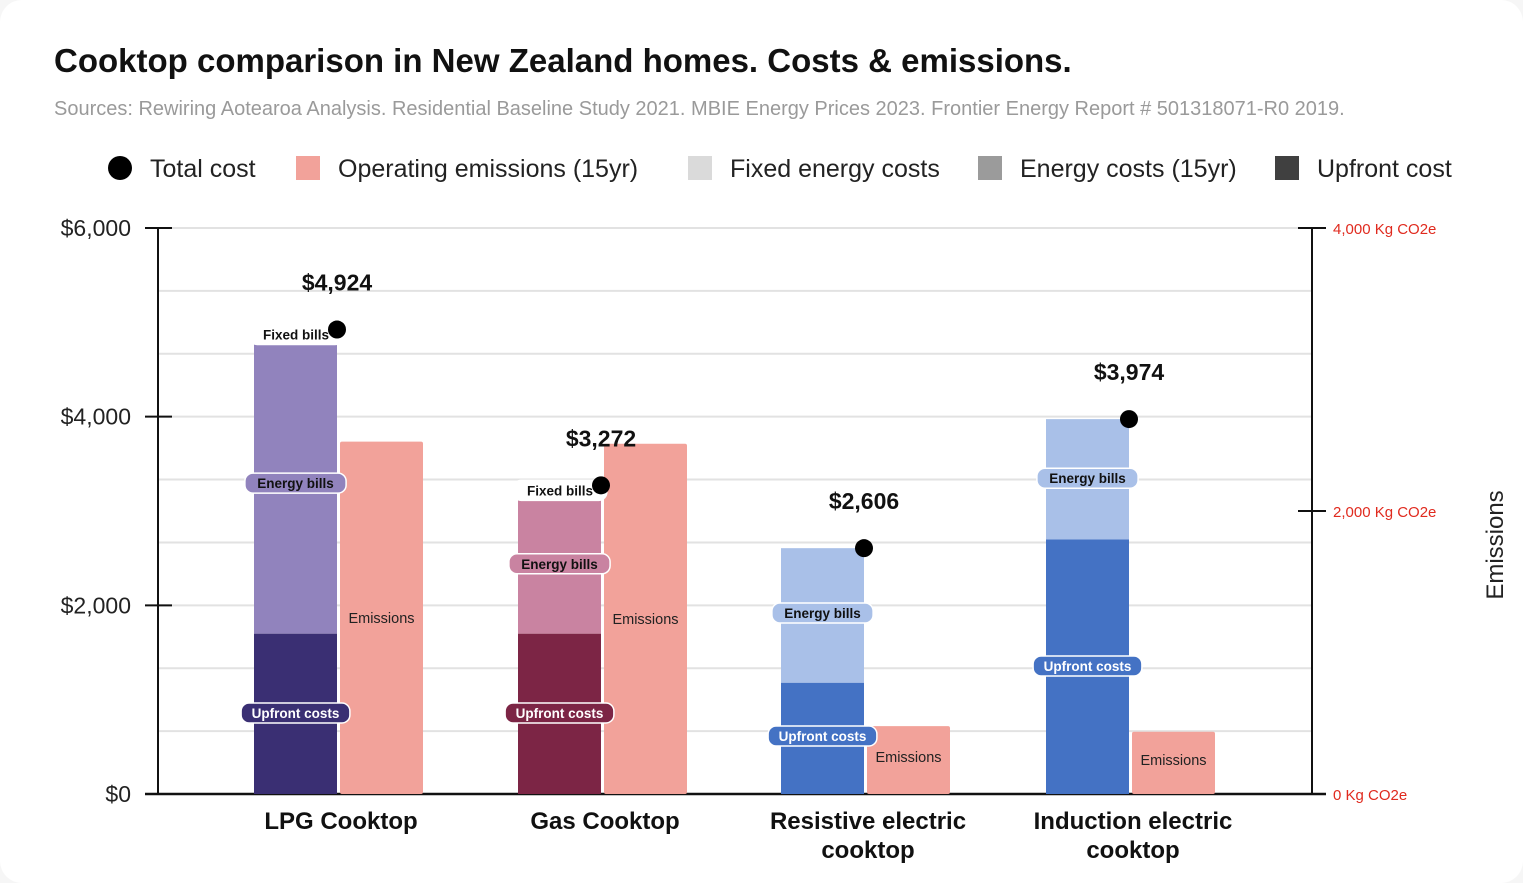 The width and height of the screenshot is (1523, 883). What do you see at coordinates (1129, 372) in the screenshot?
I see `total-cost-value: $3,974` at bounding box center [1129, 372].